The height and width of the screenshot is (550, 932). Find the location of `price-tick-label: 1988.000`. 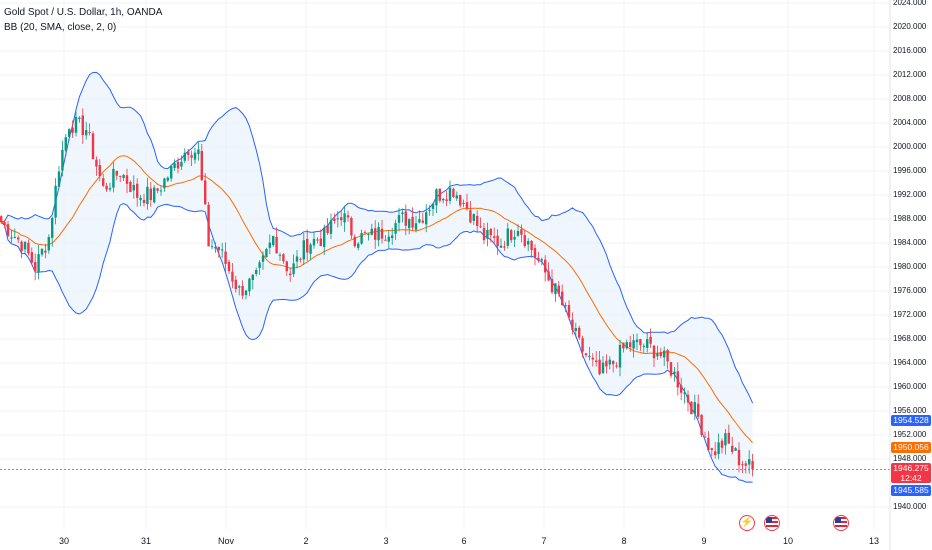

price-tick-label: 1988.000 is located at coordinates (910, 218).